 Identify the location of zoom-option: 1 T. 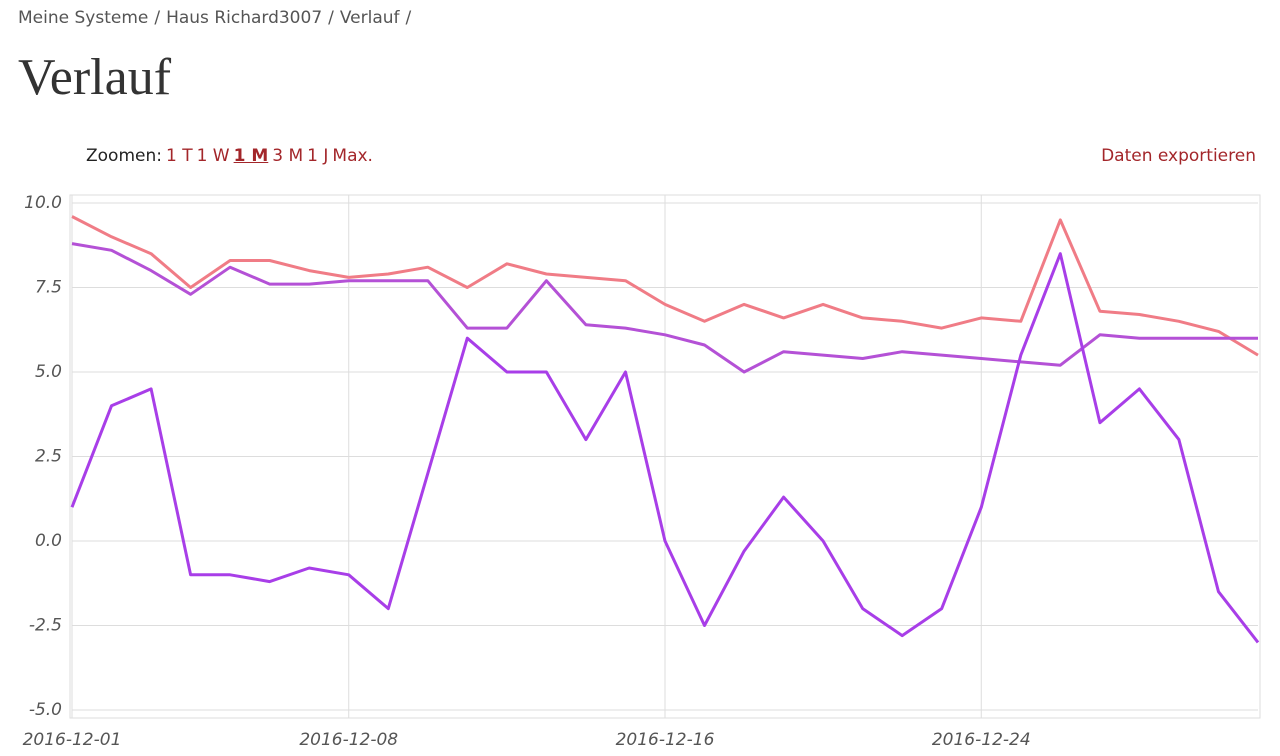
(179, 156).